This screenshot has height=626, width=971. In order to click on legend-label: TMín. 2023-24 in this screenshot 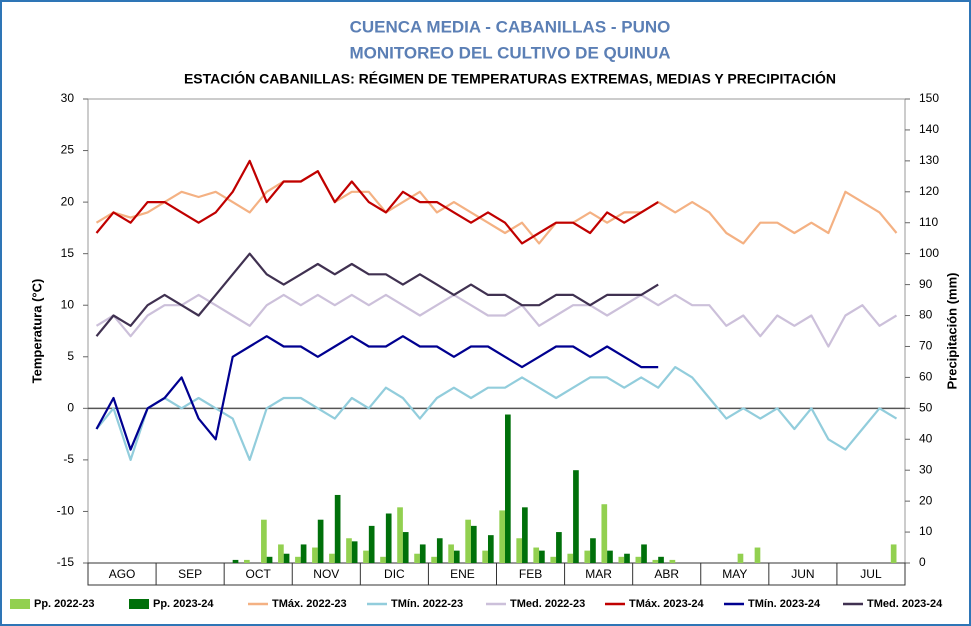, I will do `click(784, 604)`.